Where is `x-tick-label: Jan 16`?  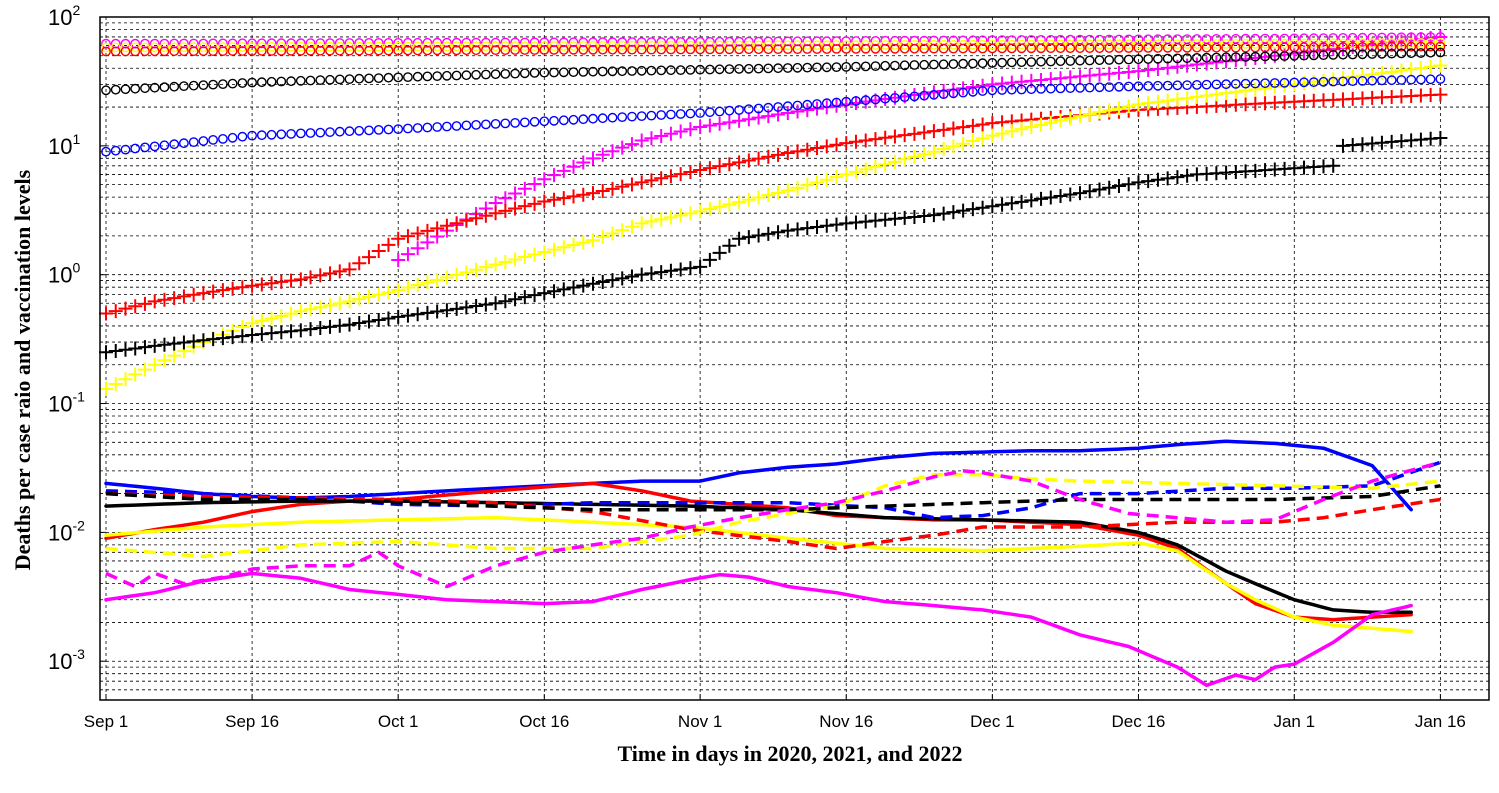
x-tick-label: Jan 16 is located at coordinates (1440, 721).